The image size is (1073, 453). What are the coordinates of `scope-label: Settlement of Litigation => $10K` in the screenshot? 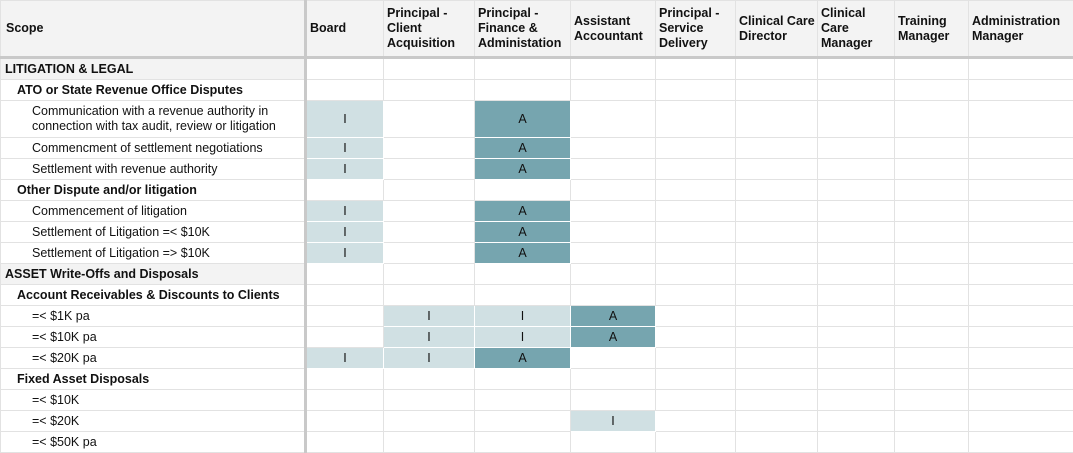 It's located at (153, 253).